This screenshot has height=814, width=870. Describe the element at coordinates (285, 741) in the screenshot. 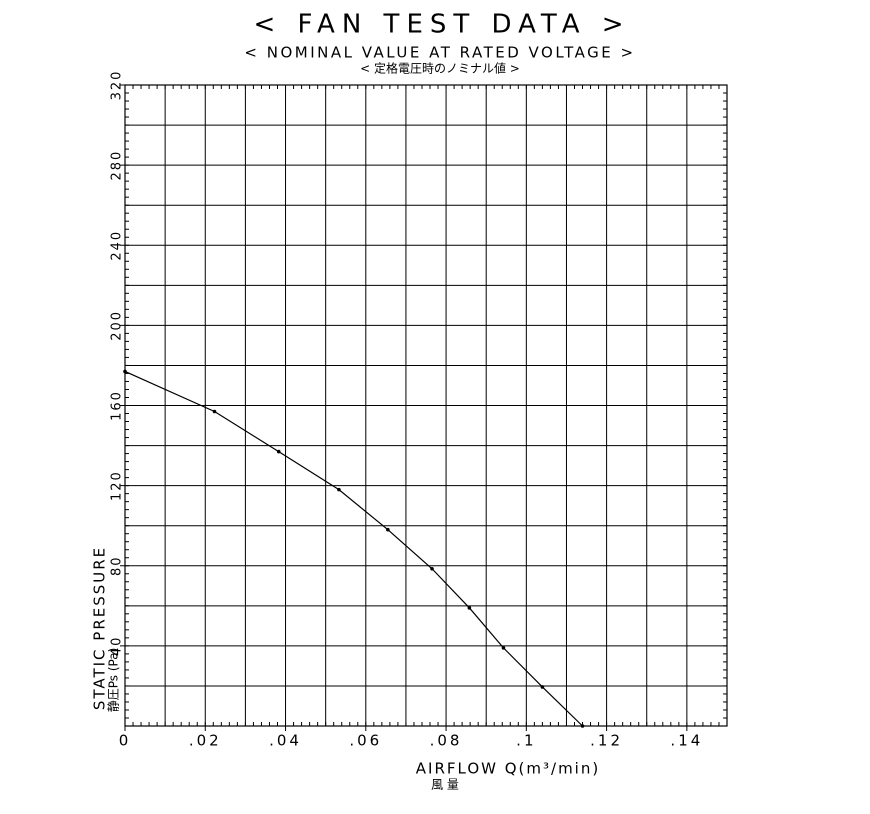

I see `x-tick-label: .04` at that location.